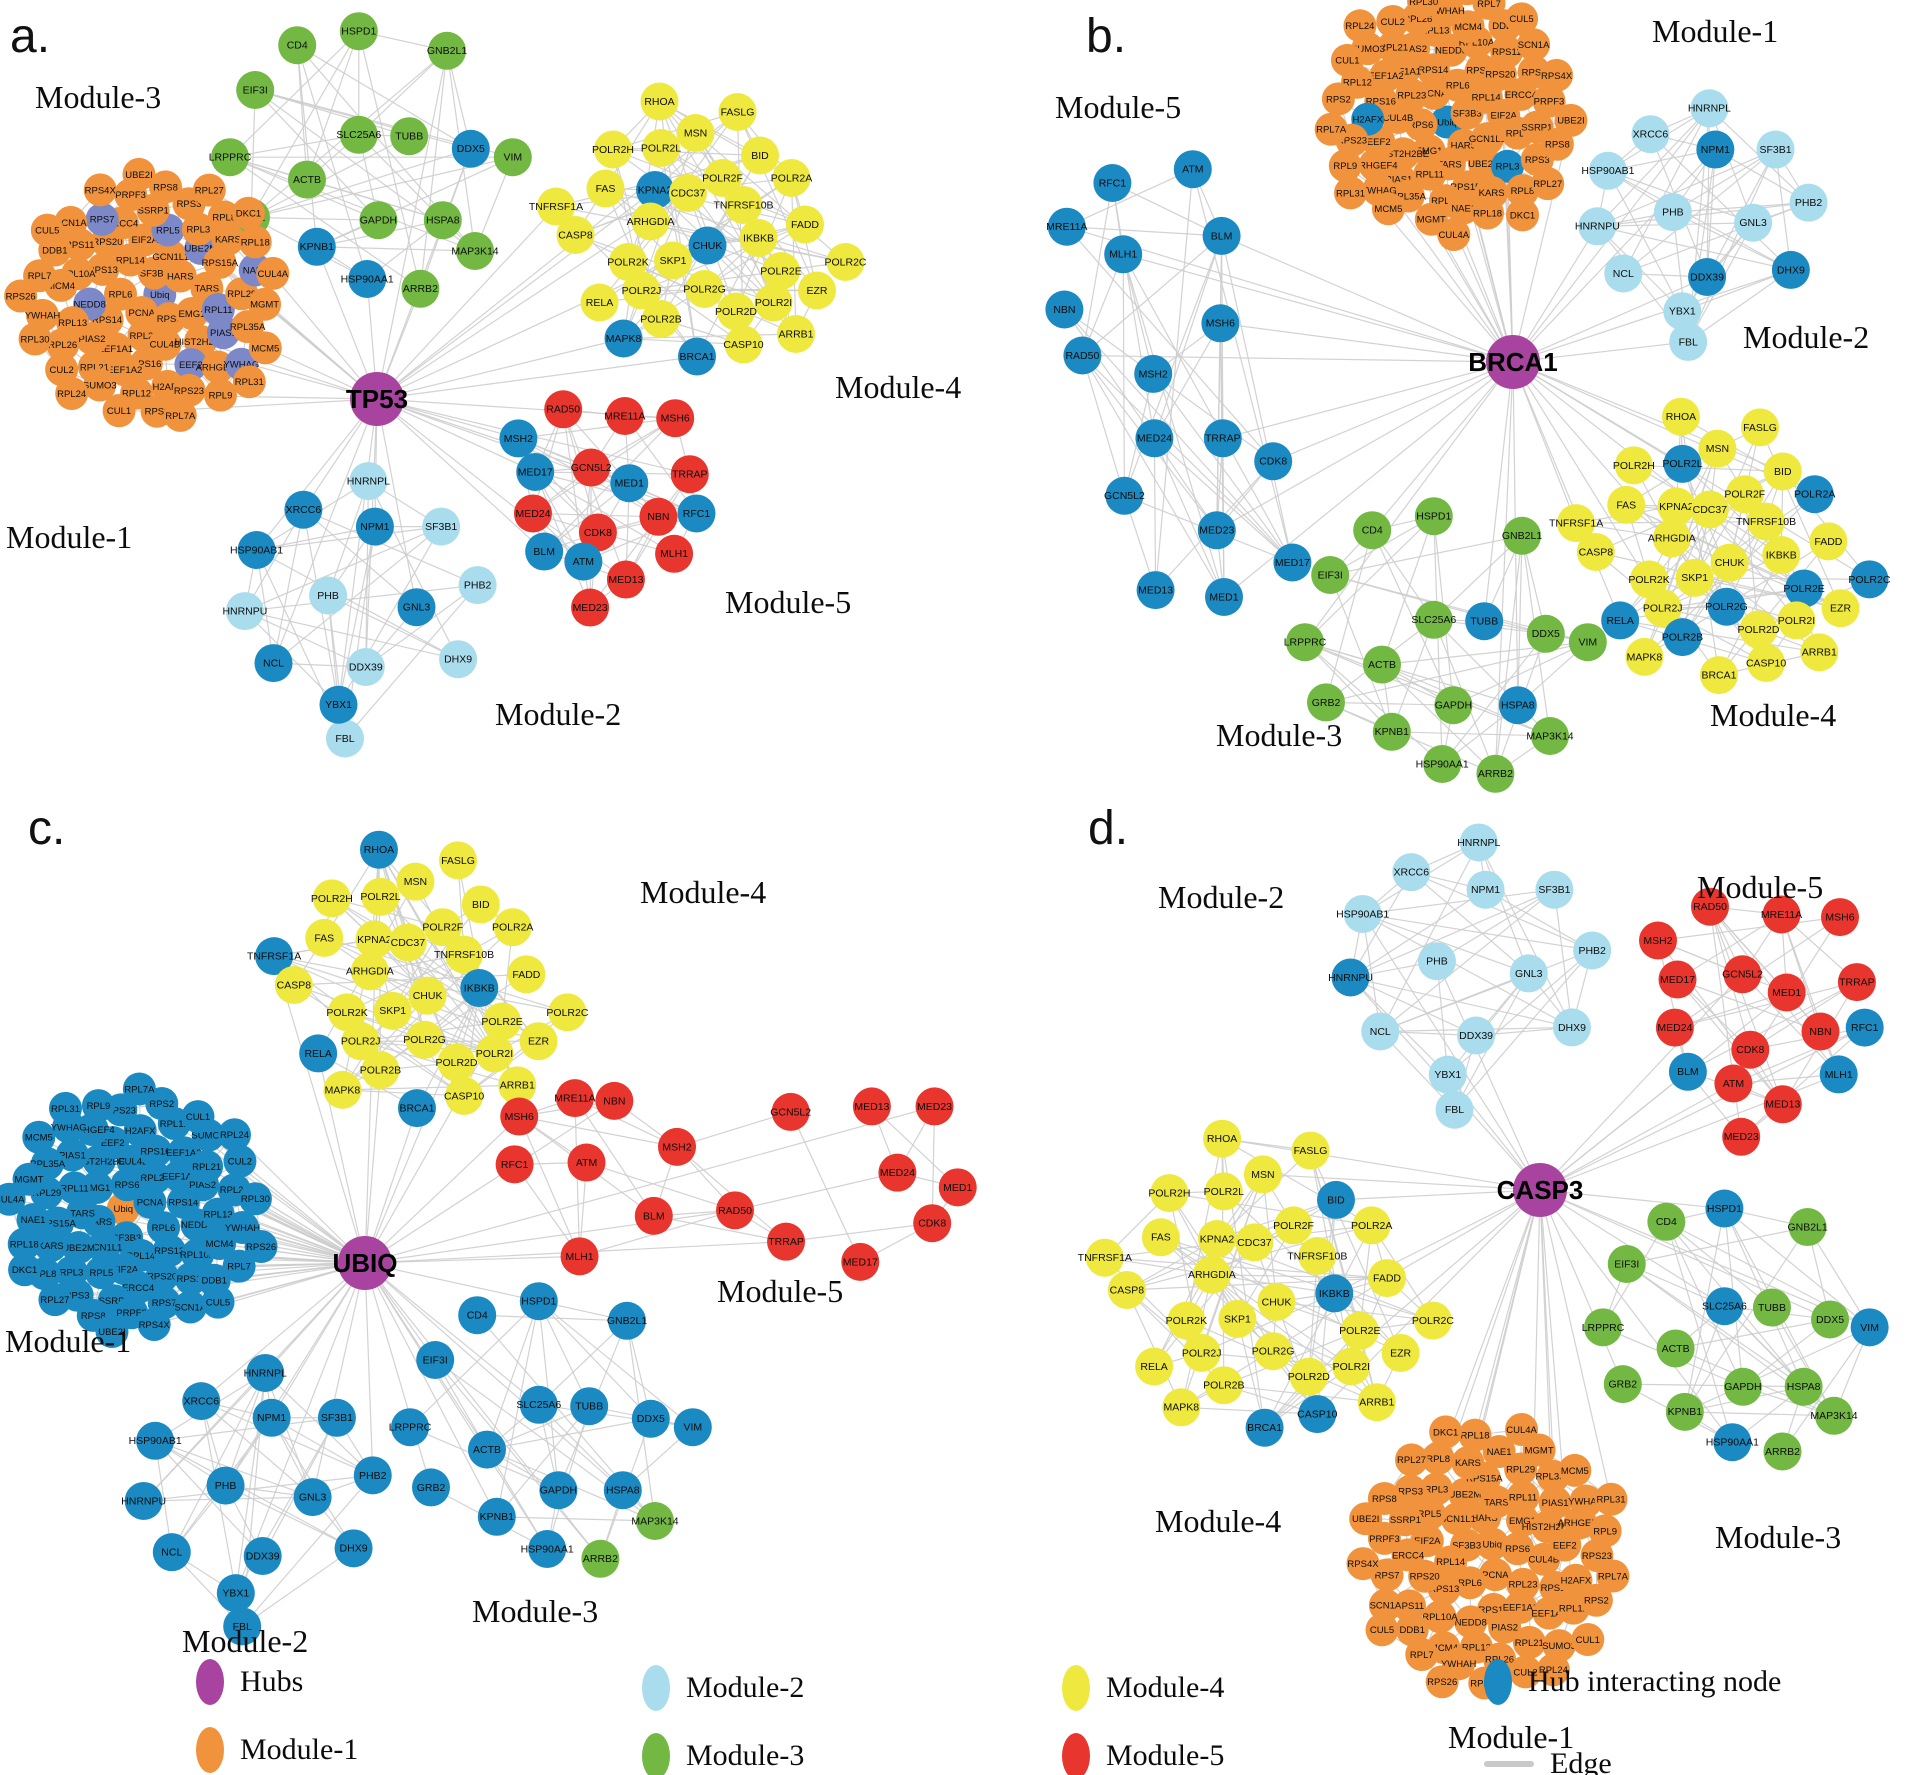 Image resolution: width=1923 pixels, height=1775 pixels. I want to click on node-label-a-RPS2: RPS2, so click(157, 412).